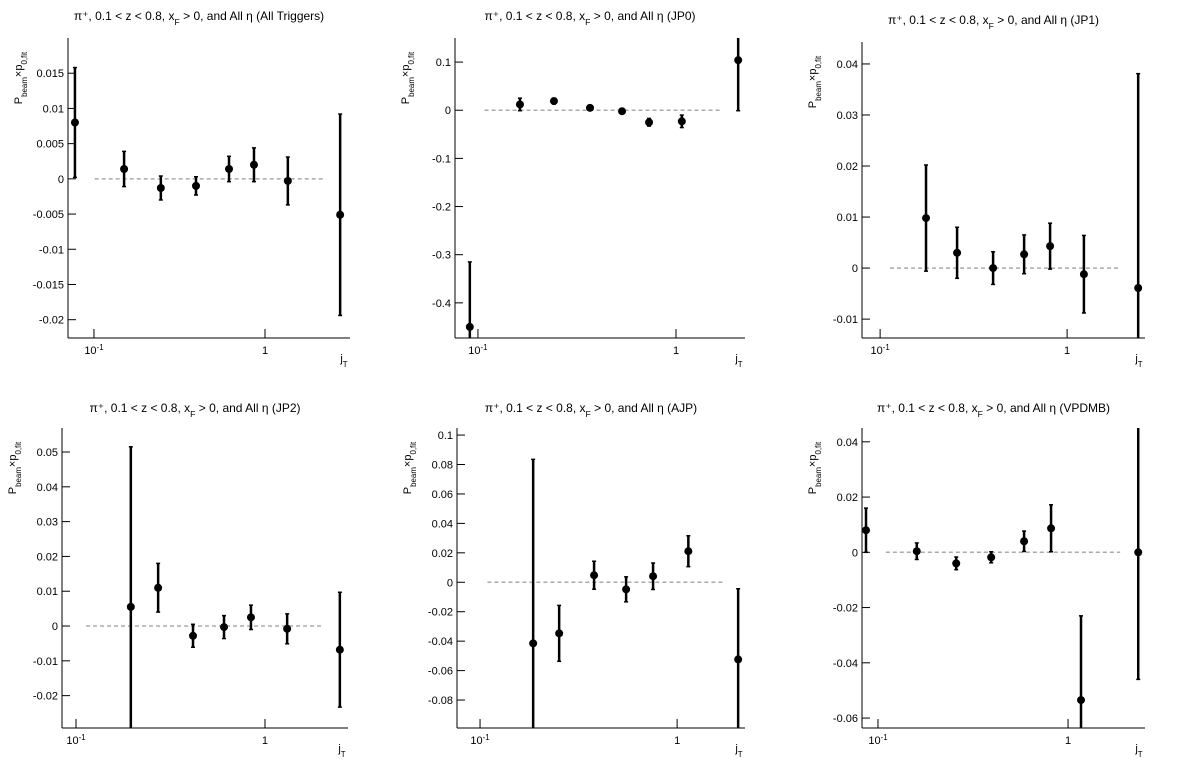 This screenshot has width=1196, height=772. Describe the element at coordinates (440, 672) in the screenshot. I see `y-tick-label: -0.06` at that location.